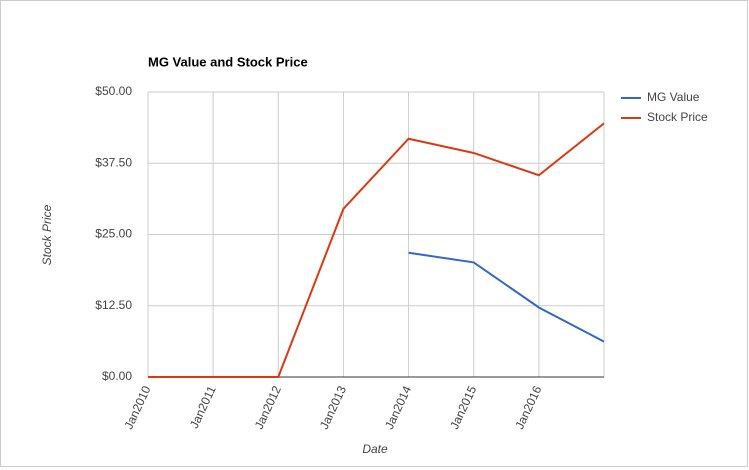  Describe the element at coordinates (228, 61) in the screenshot. I see `chart-title: MG Value and Stock Price` at that location.